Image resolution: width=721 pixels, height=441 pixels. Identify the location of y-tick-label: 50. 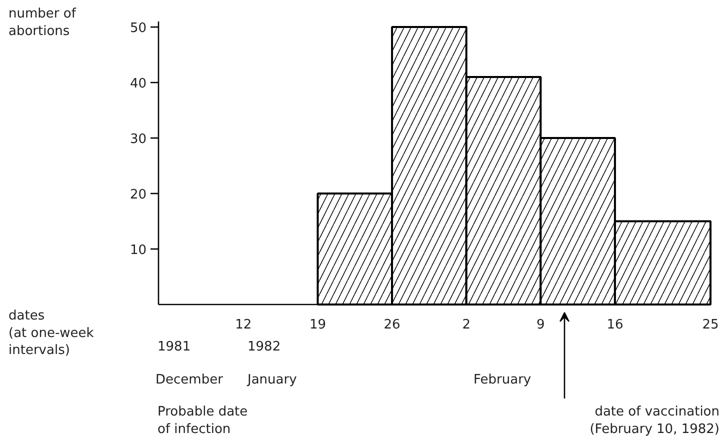
(138, 28).